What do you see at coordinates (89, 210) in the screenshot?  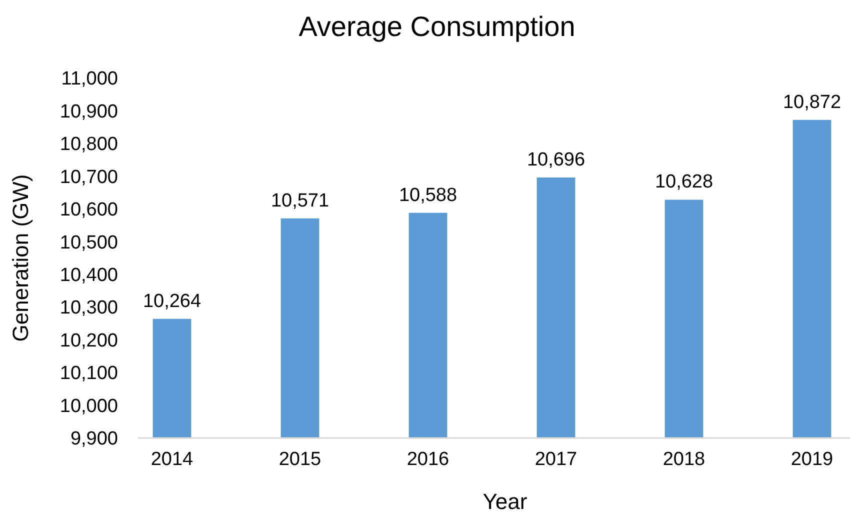 I see `y-tick-label: 10,600` at bounding box center [89, 210].